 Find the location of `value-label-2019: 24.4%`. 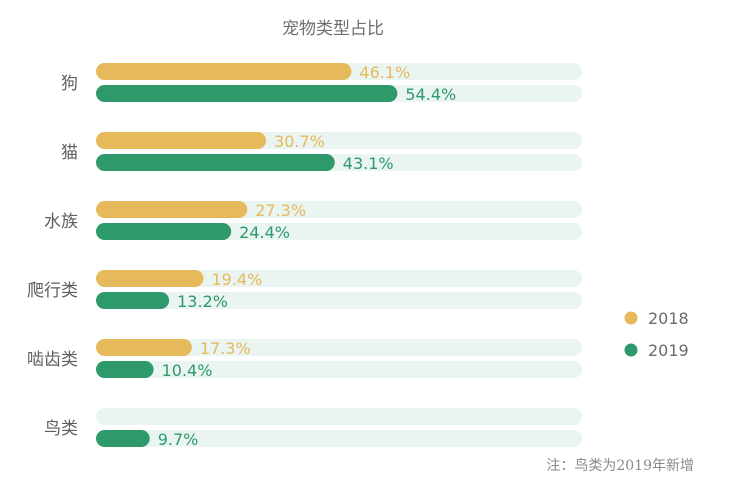

value-label-2019: 24.4% is located at coordinates (264, 232).